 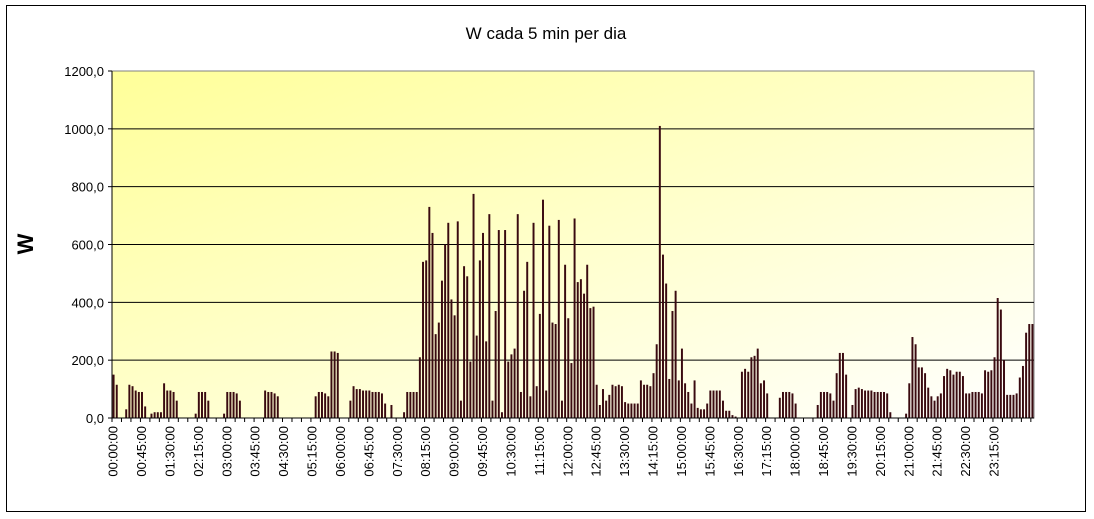 What do you see at coordinates (87, 302) in the screenshot?
I see `y-tick-label: 400,0` at bounding box center [87, 302].